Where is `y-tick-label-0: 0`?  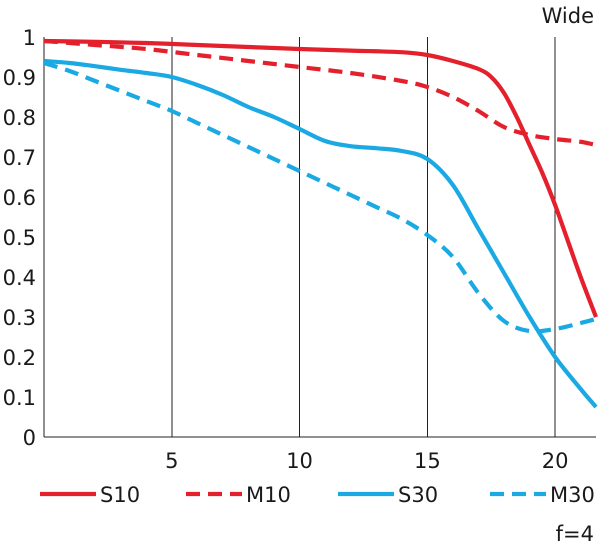 y-tick-label-0: 0 is located at coordinates (29, 438).